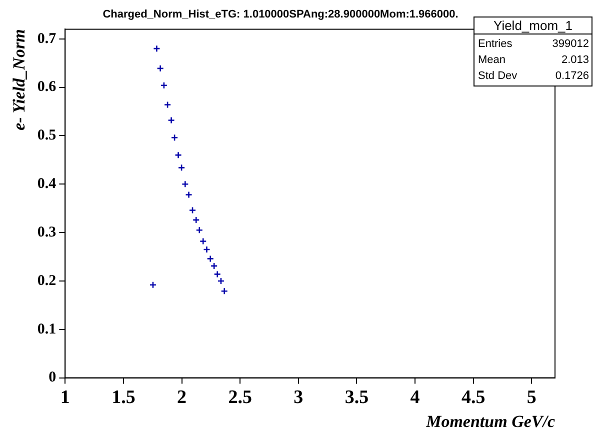 This screenshot has width=593, height=437. I want to click on x-tick-label: 4.5, so click(473, 397).